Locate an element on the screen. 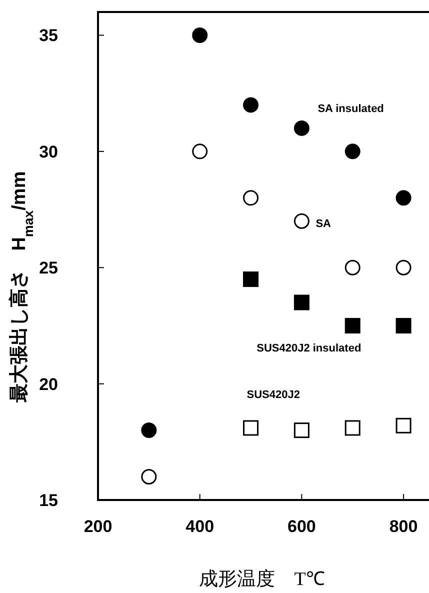  y-tick-label: 35 is located at coordinates (48, 36).